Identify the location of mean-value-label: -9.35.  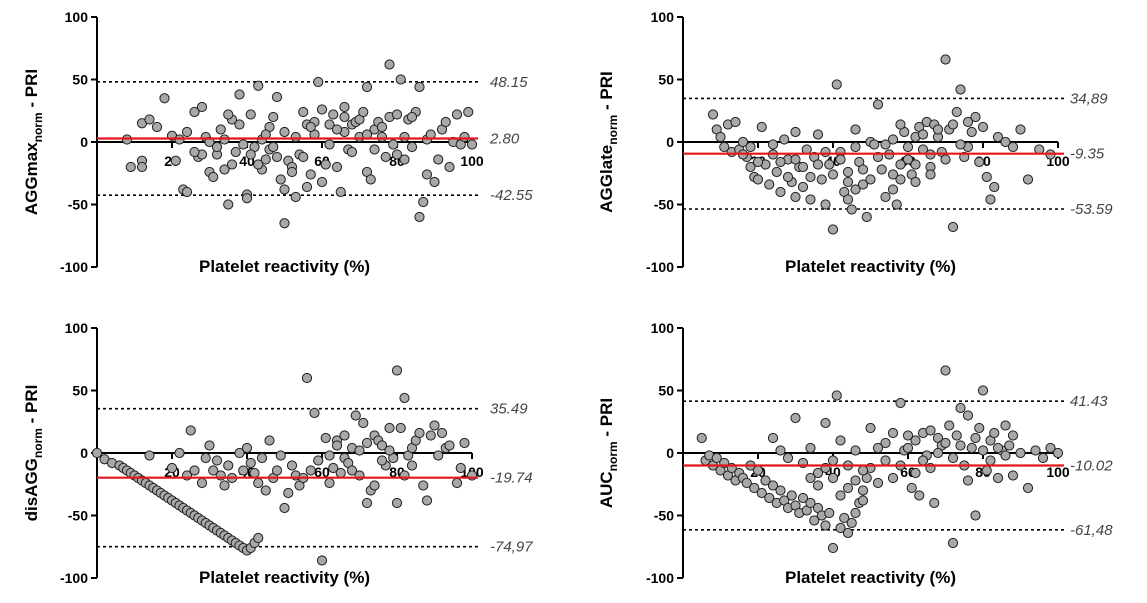
(1087, 154).